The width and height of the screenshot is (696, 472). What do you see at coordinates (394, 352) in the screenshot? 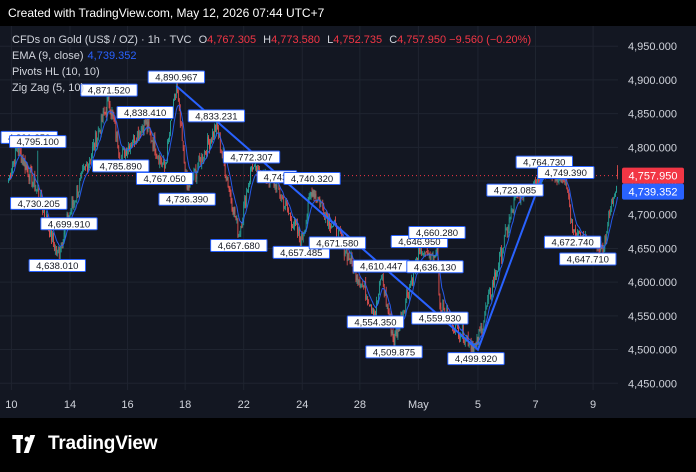
I see `pivot-low-label: 4,509.875` at bounding box center [394, 352].